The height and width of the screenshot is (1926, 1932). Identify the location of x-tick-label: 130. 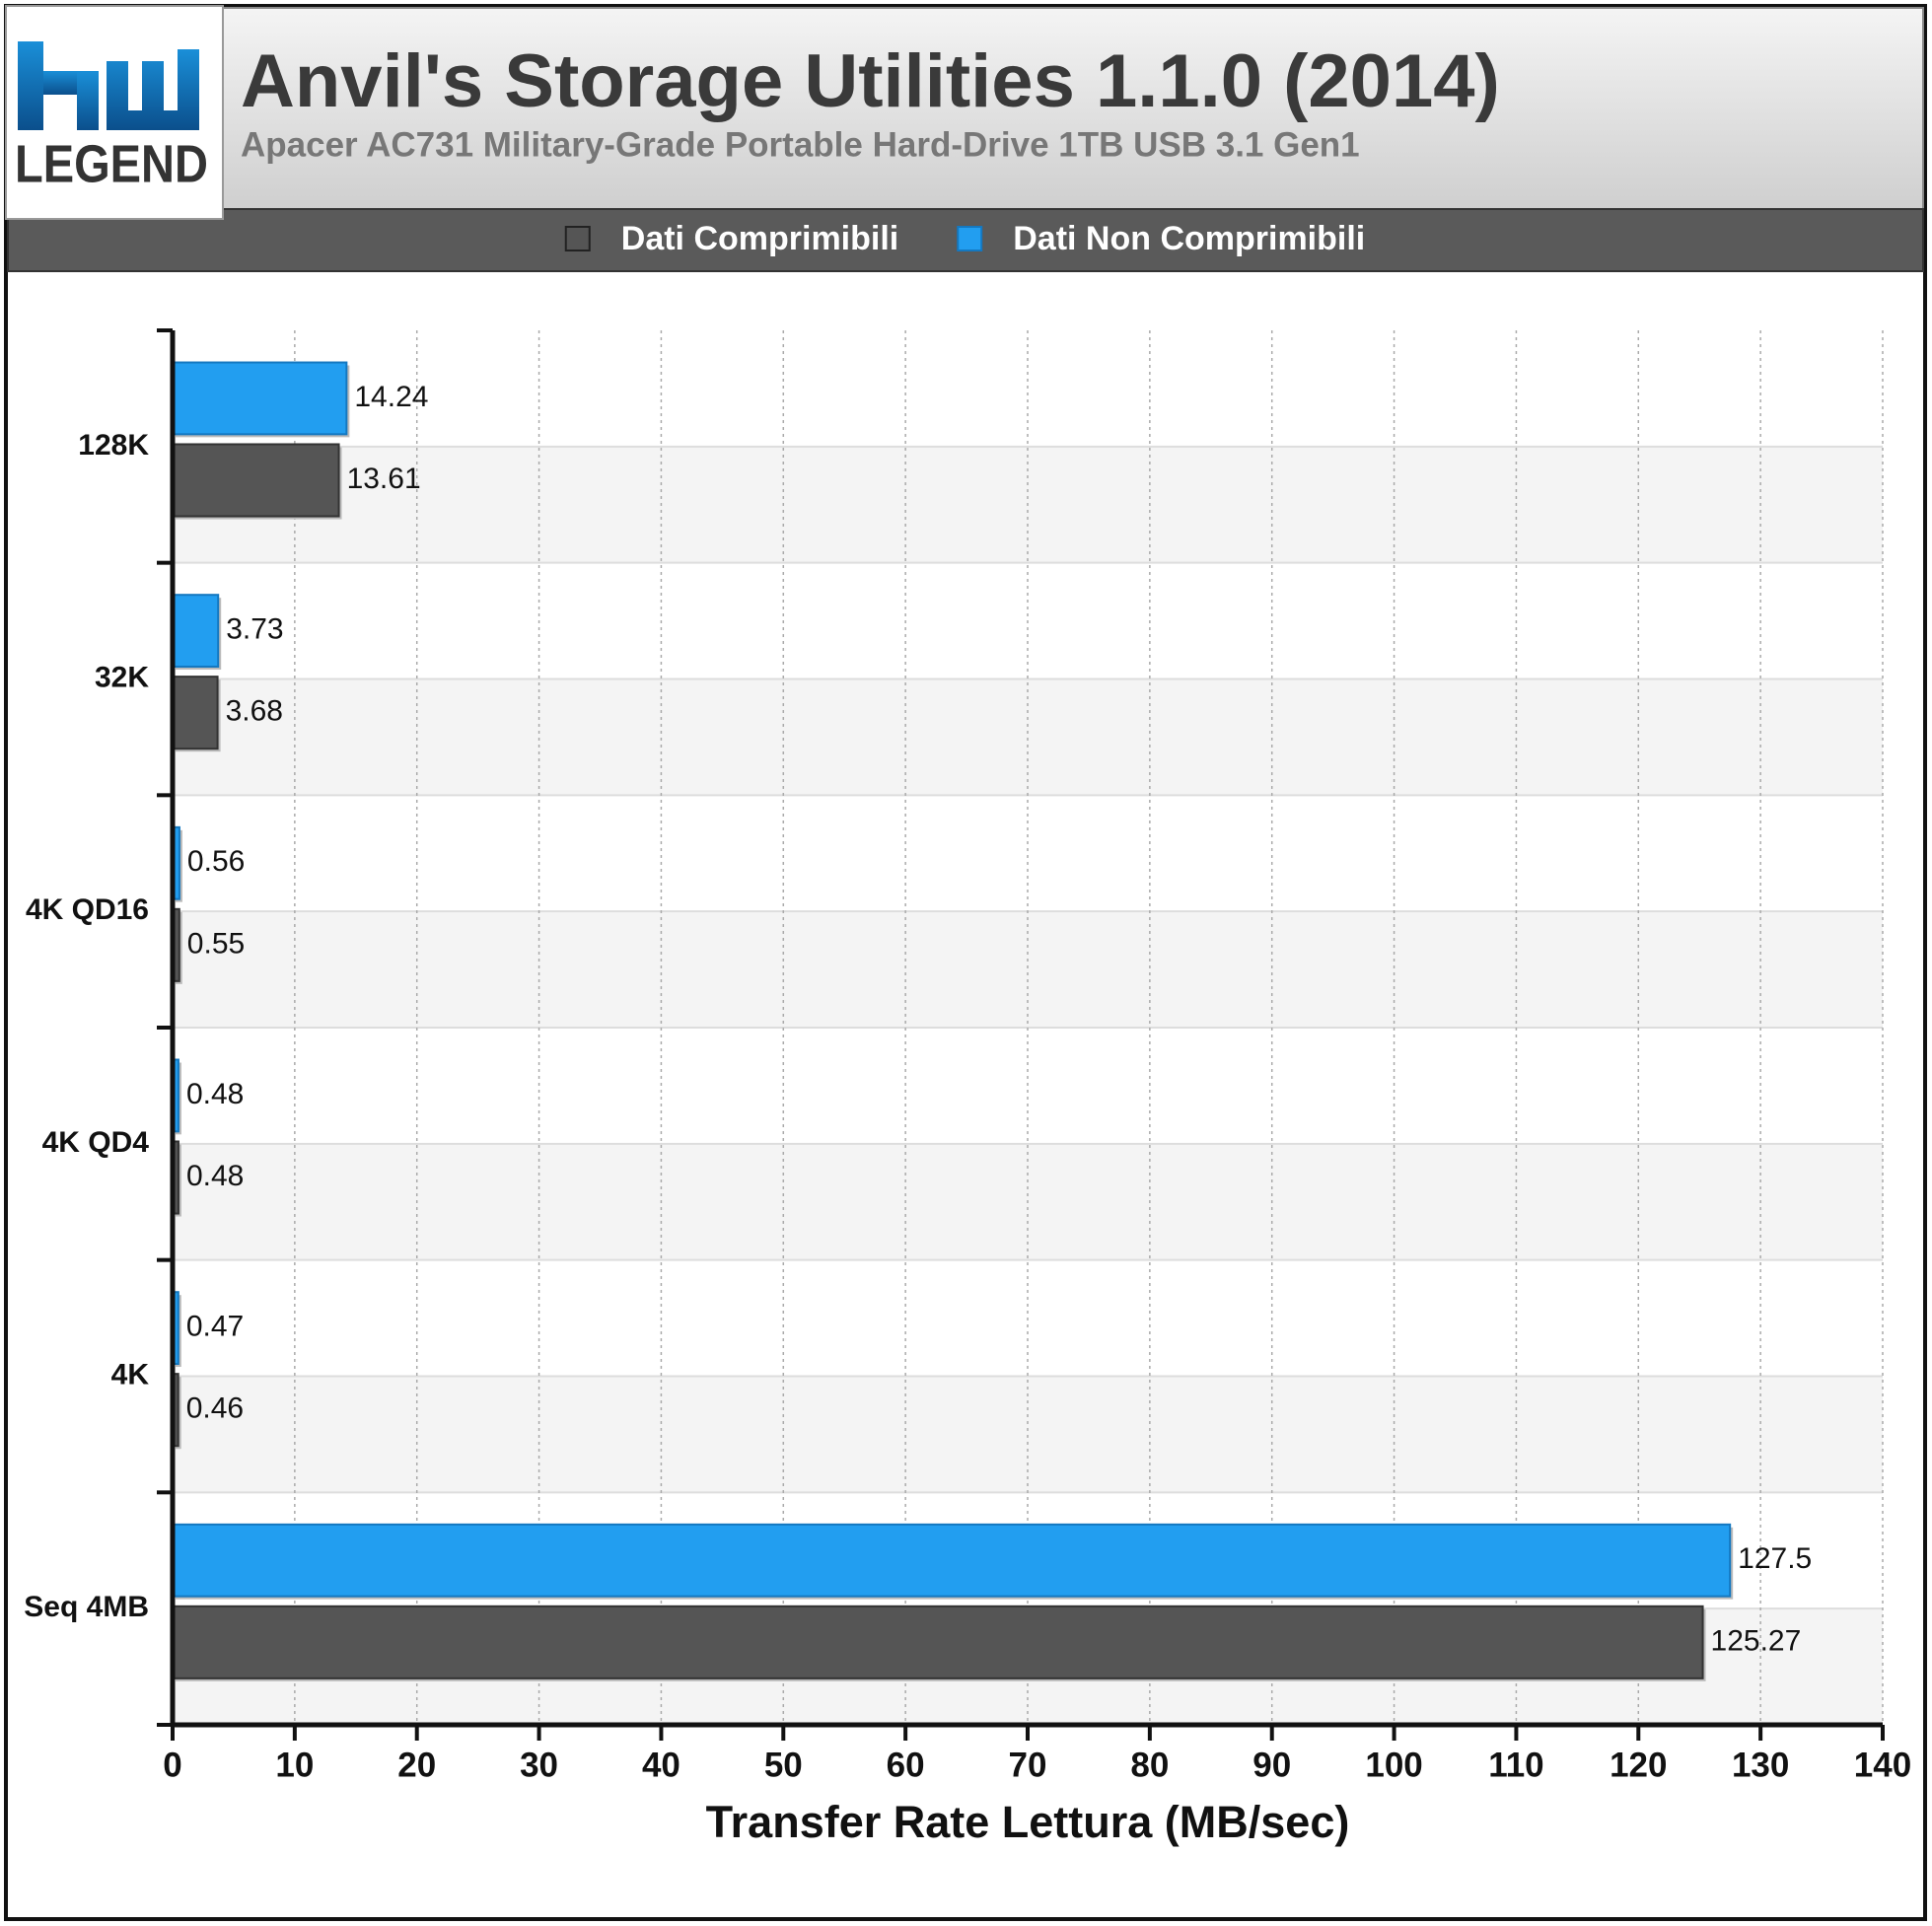
(1760, 1765).